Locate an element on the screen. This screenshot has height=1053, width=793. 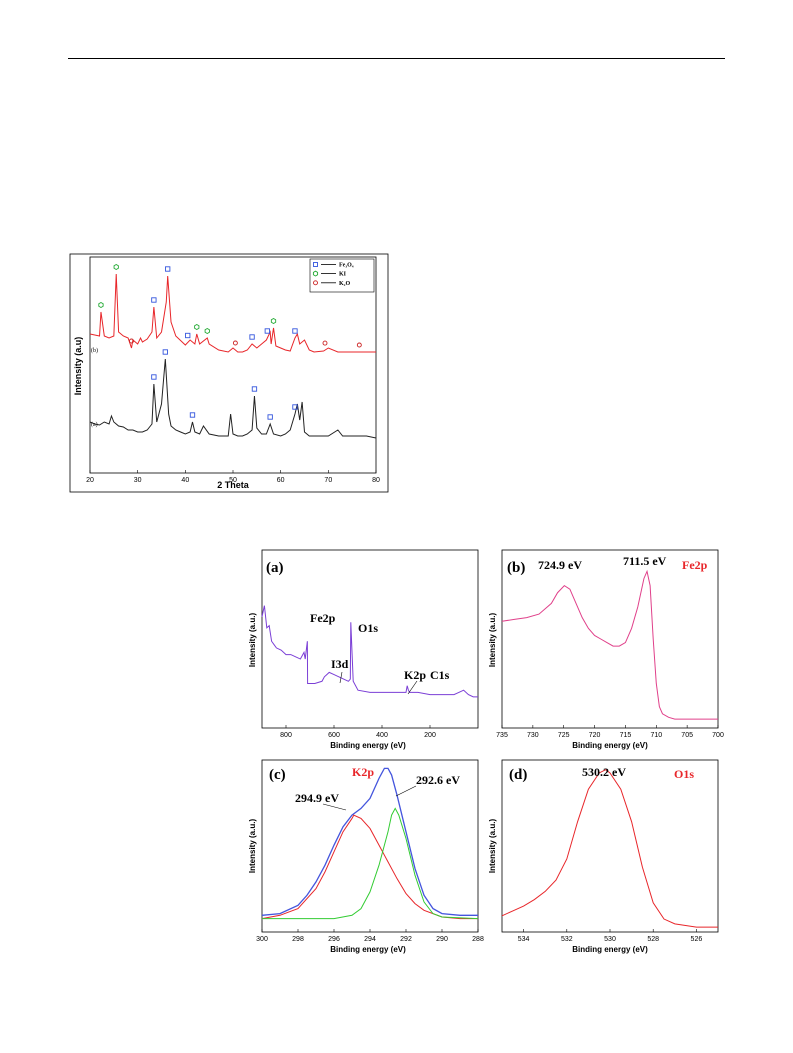
legend-square-icon is located at coordinates (315, 264).